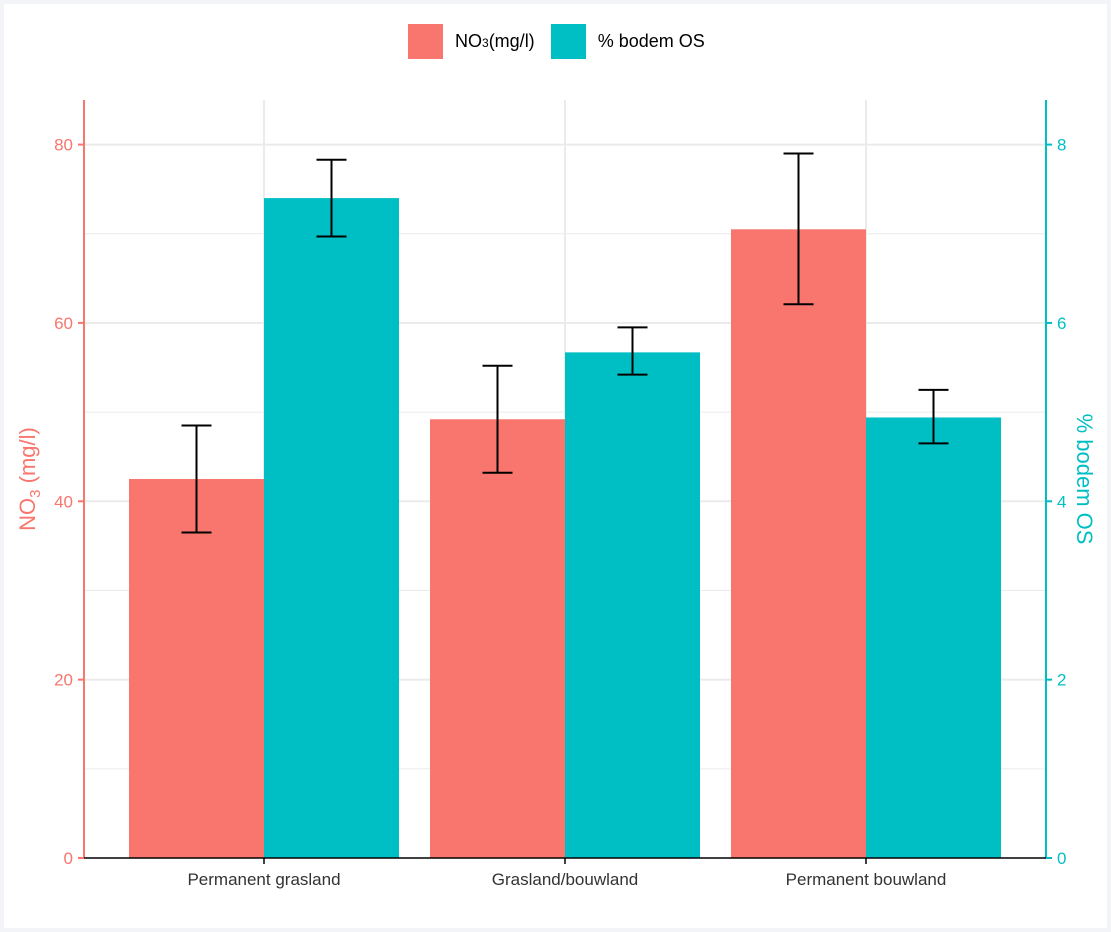 The height and width of the screenshot is (932, 1111). I want to click on right-axis-tick-label: 4, so click(1061, 501).